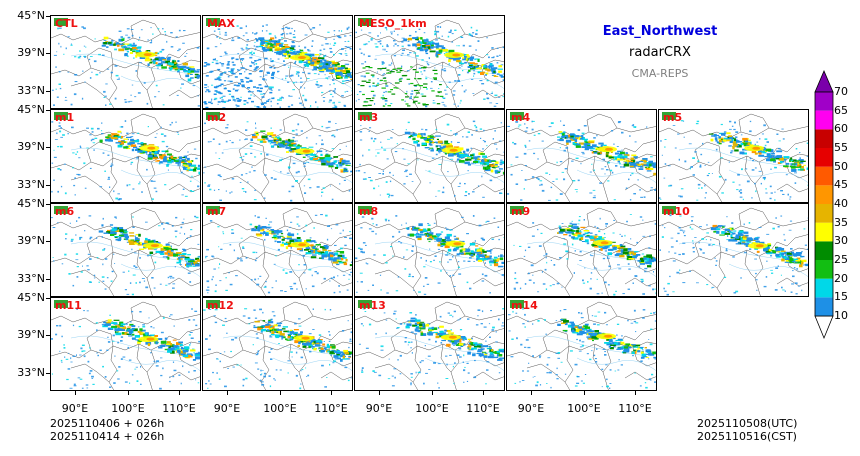 The height and width of the screenshot is (456, 860). I want to click on map-panel-meso-1km: MESO_1km, so click(429, 62).